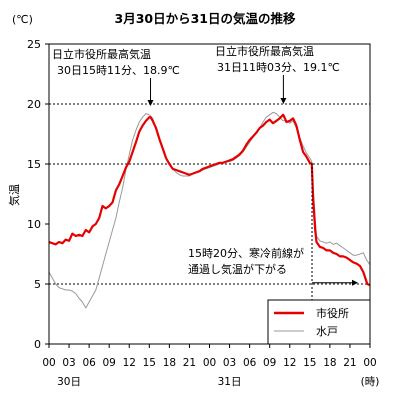  I want to click on y-tick-label: 15, so click(34, 164).